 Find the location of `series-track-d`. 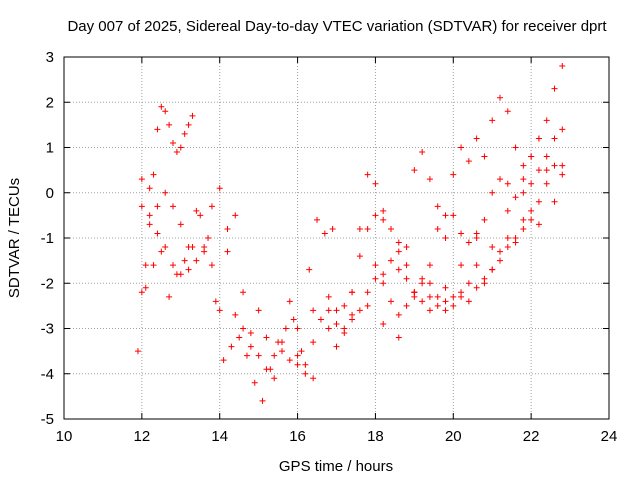

series-track-d is located at coordinates (219, 276).